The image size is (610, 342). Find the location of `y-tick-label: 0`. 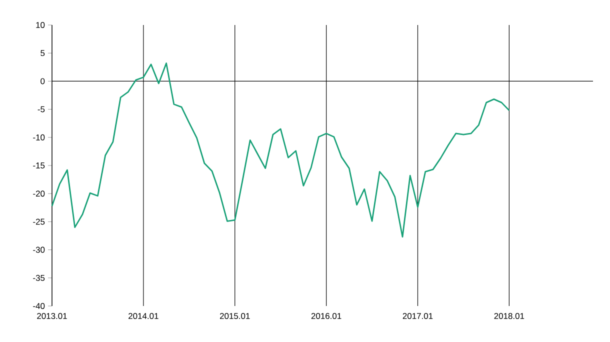

y-tick-label: 0 is located at coordinates (42, 81).